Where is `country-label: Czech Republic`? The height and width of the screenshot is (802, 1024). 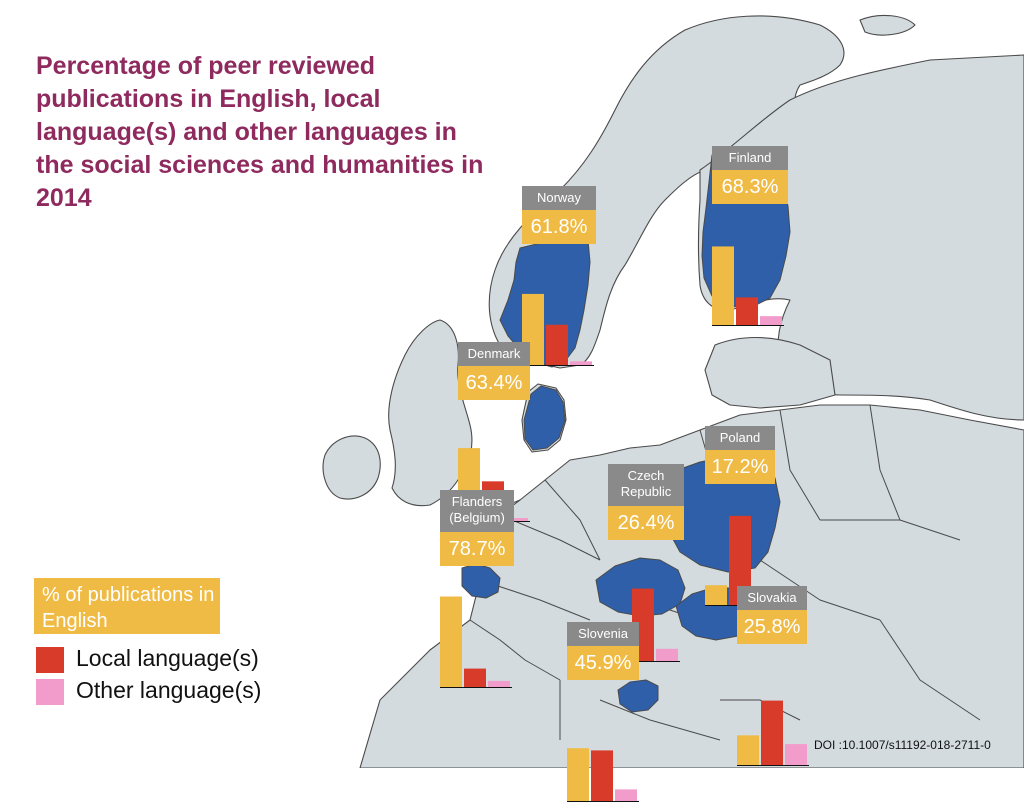
country-label: Czech Republic is located at coordinates (646, 485).